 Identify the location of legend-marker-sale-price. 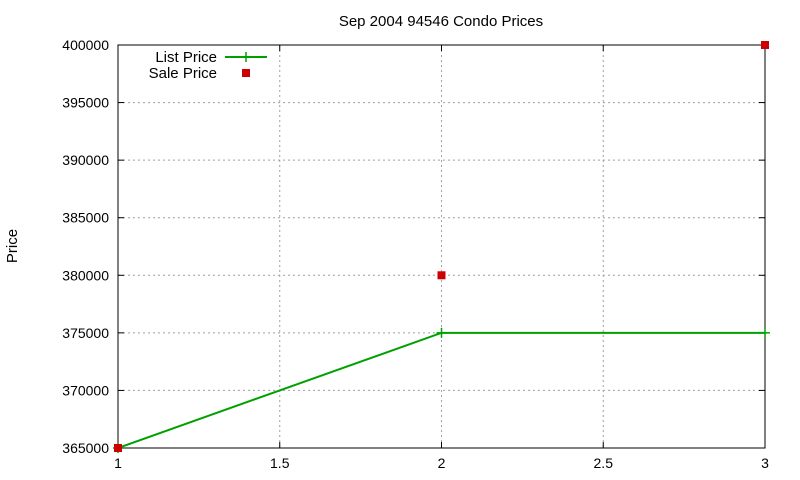
(246, 73).